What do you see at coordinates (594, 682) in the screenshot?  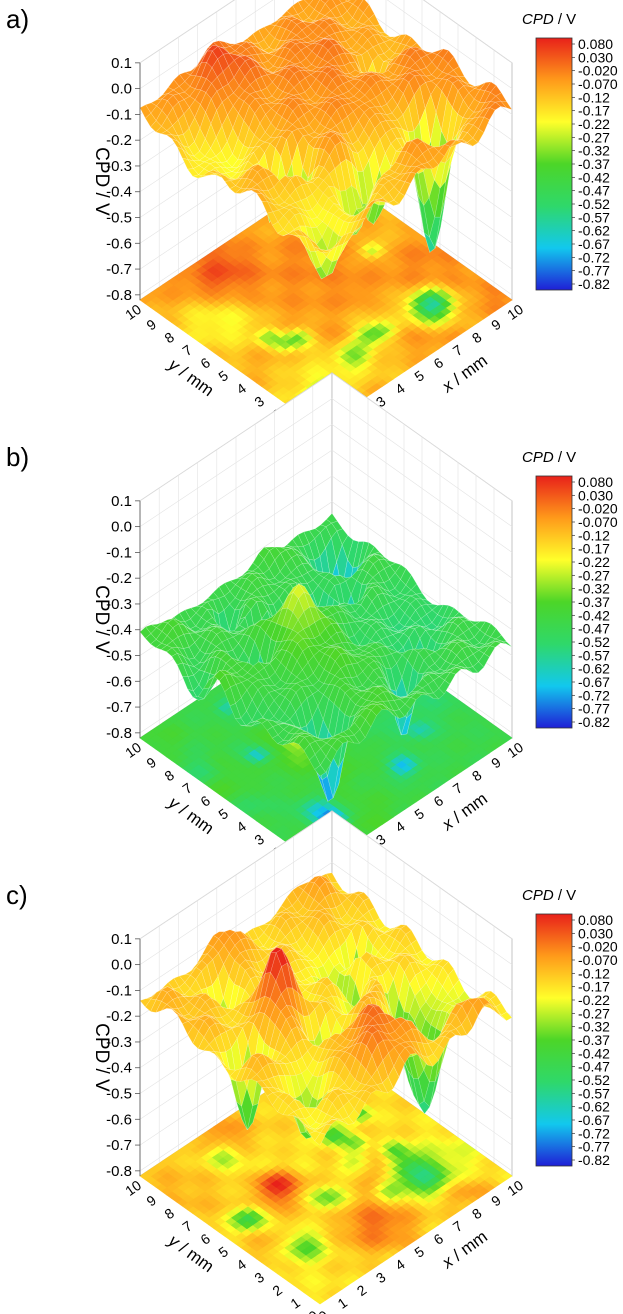 I see `colorbar-tick-label: -0.67` at bounding box center [594, 682].